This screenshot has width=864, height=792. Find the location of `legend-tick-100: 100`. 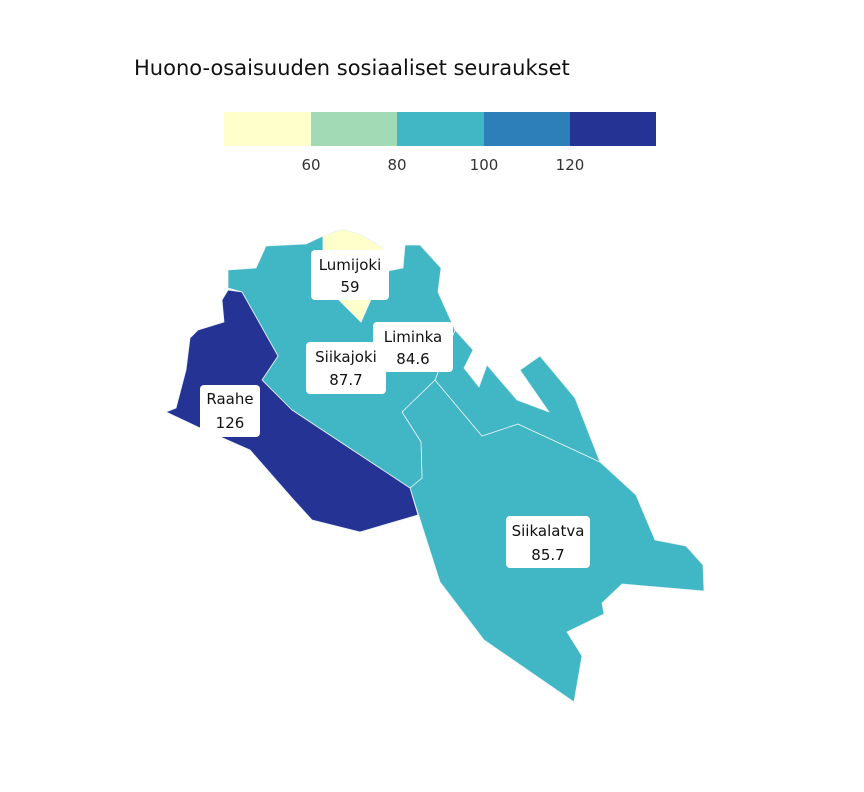

legend-tick-100: 100 is located at coordinates (484, 165).